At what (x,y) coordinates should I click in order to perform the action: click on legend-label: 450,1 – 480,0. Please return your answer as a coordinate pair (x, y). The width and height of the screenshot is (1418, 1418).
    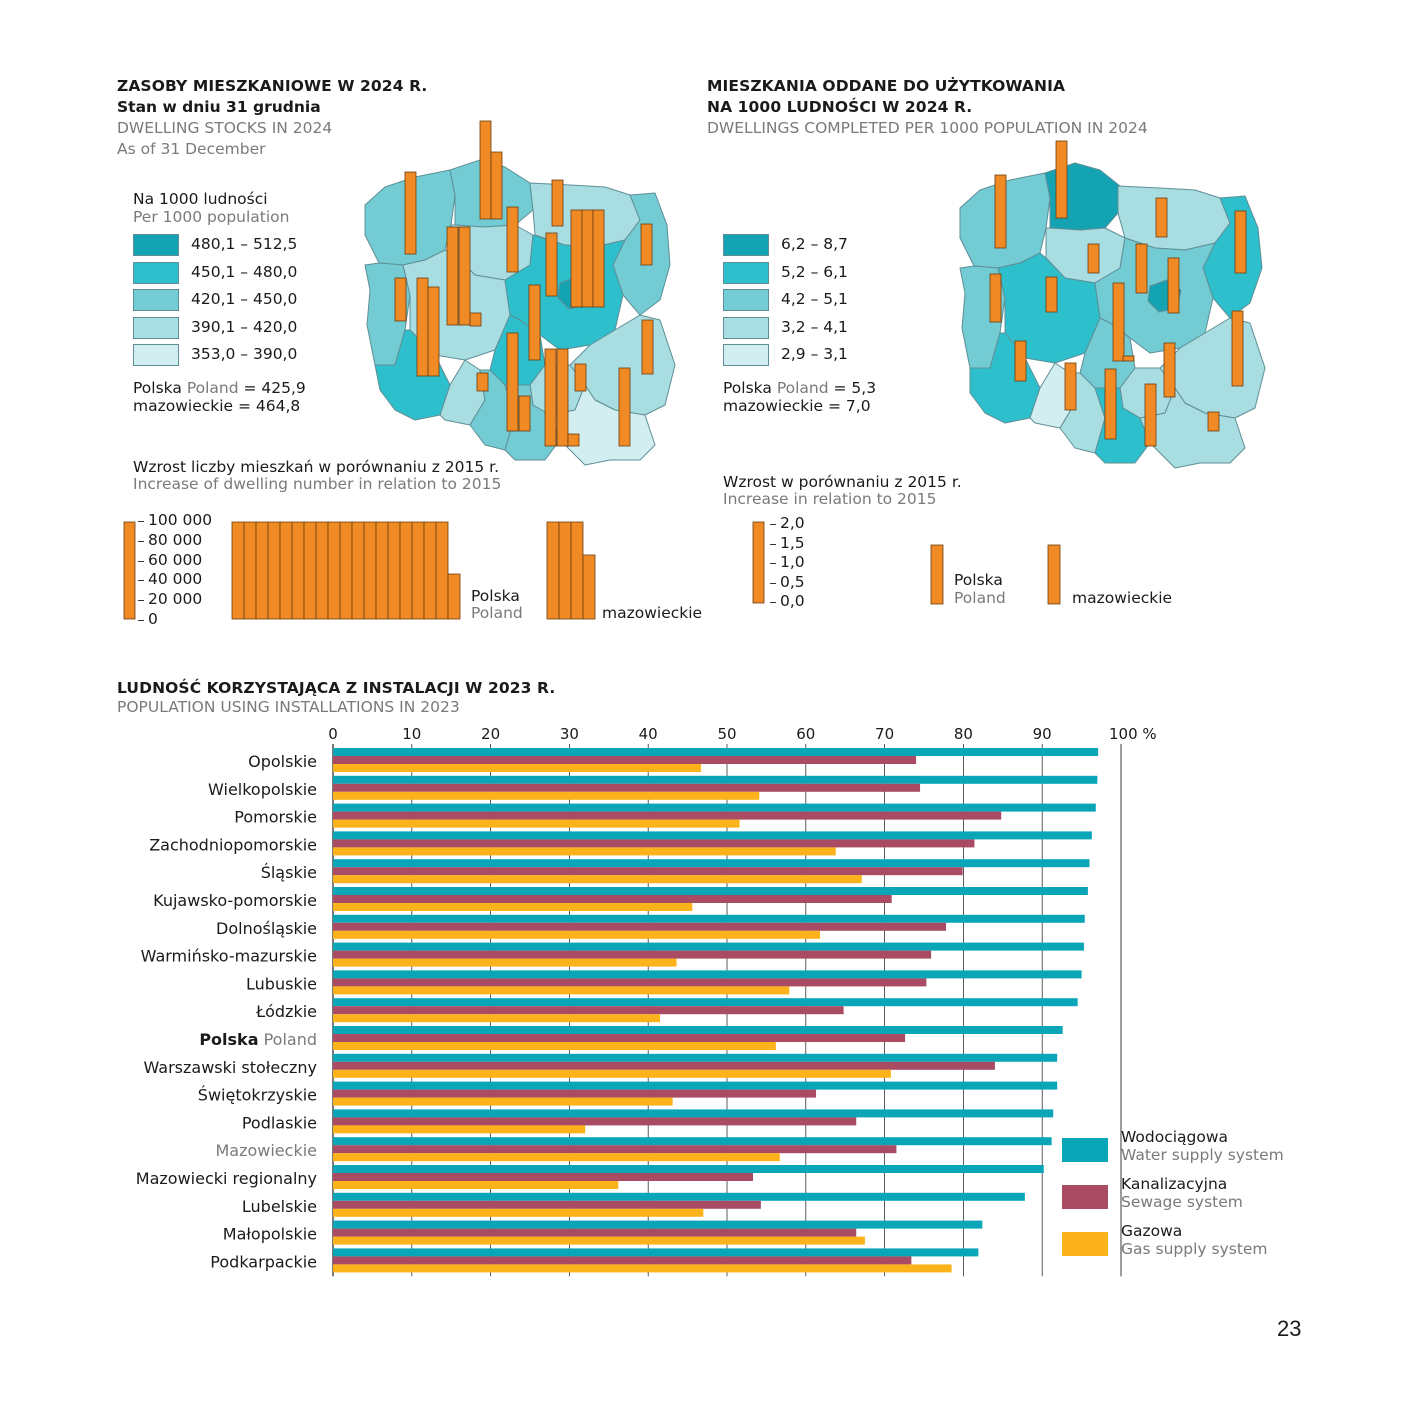
    Looking at the image, I should click on (244, 271).